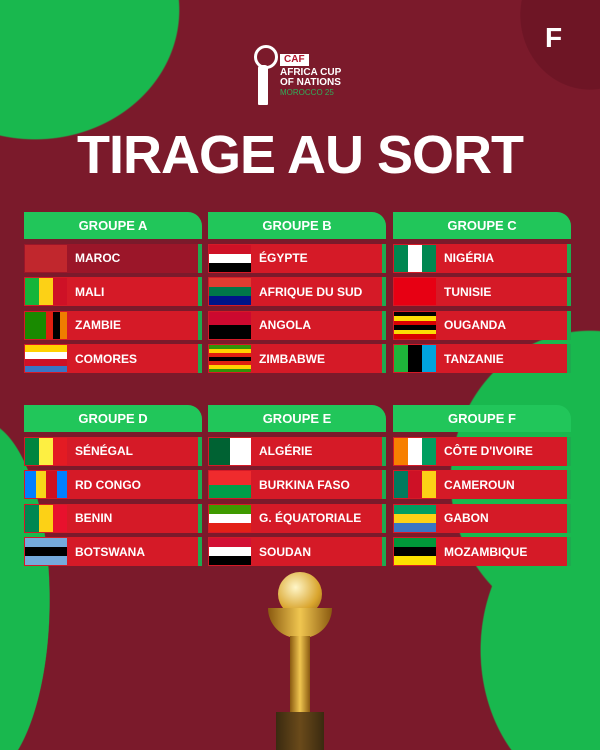 This screenshot has height=750, width=600. I want to click on brand-logo: F, so click(554, 37).